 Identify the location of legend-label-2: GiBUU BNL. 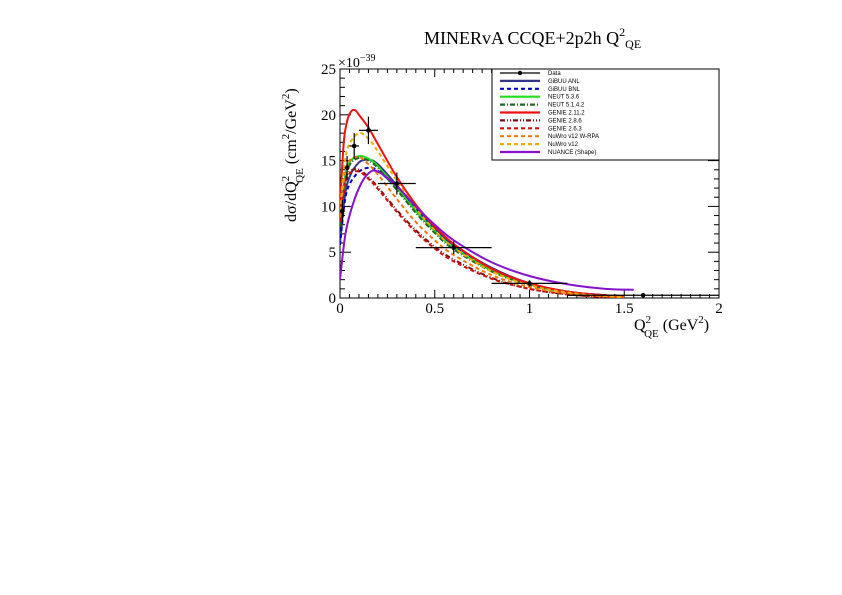
(564, 90).